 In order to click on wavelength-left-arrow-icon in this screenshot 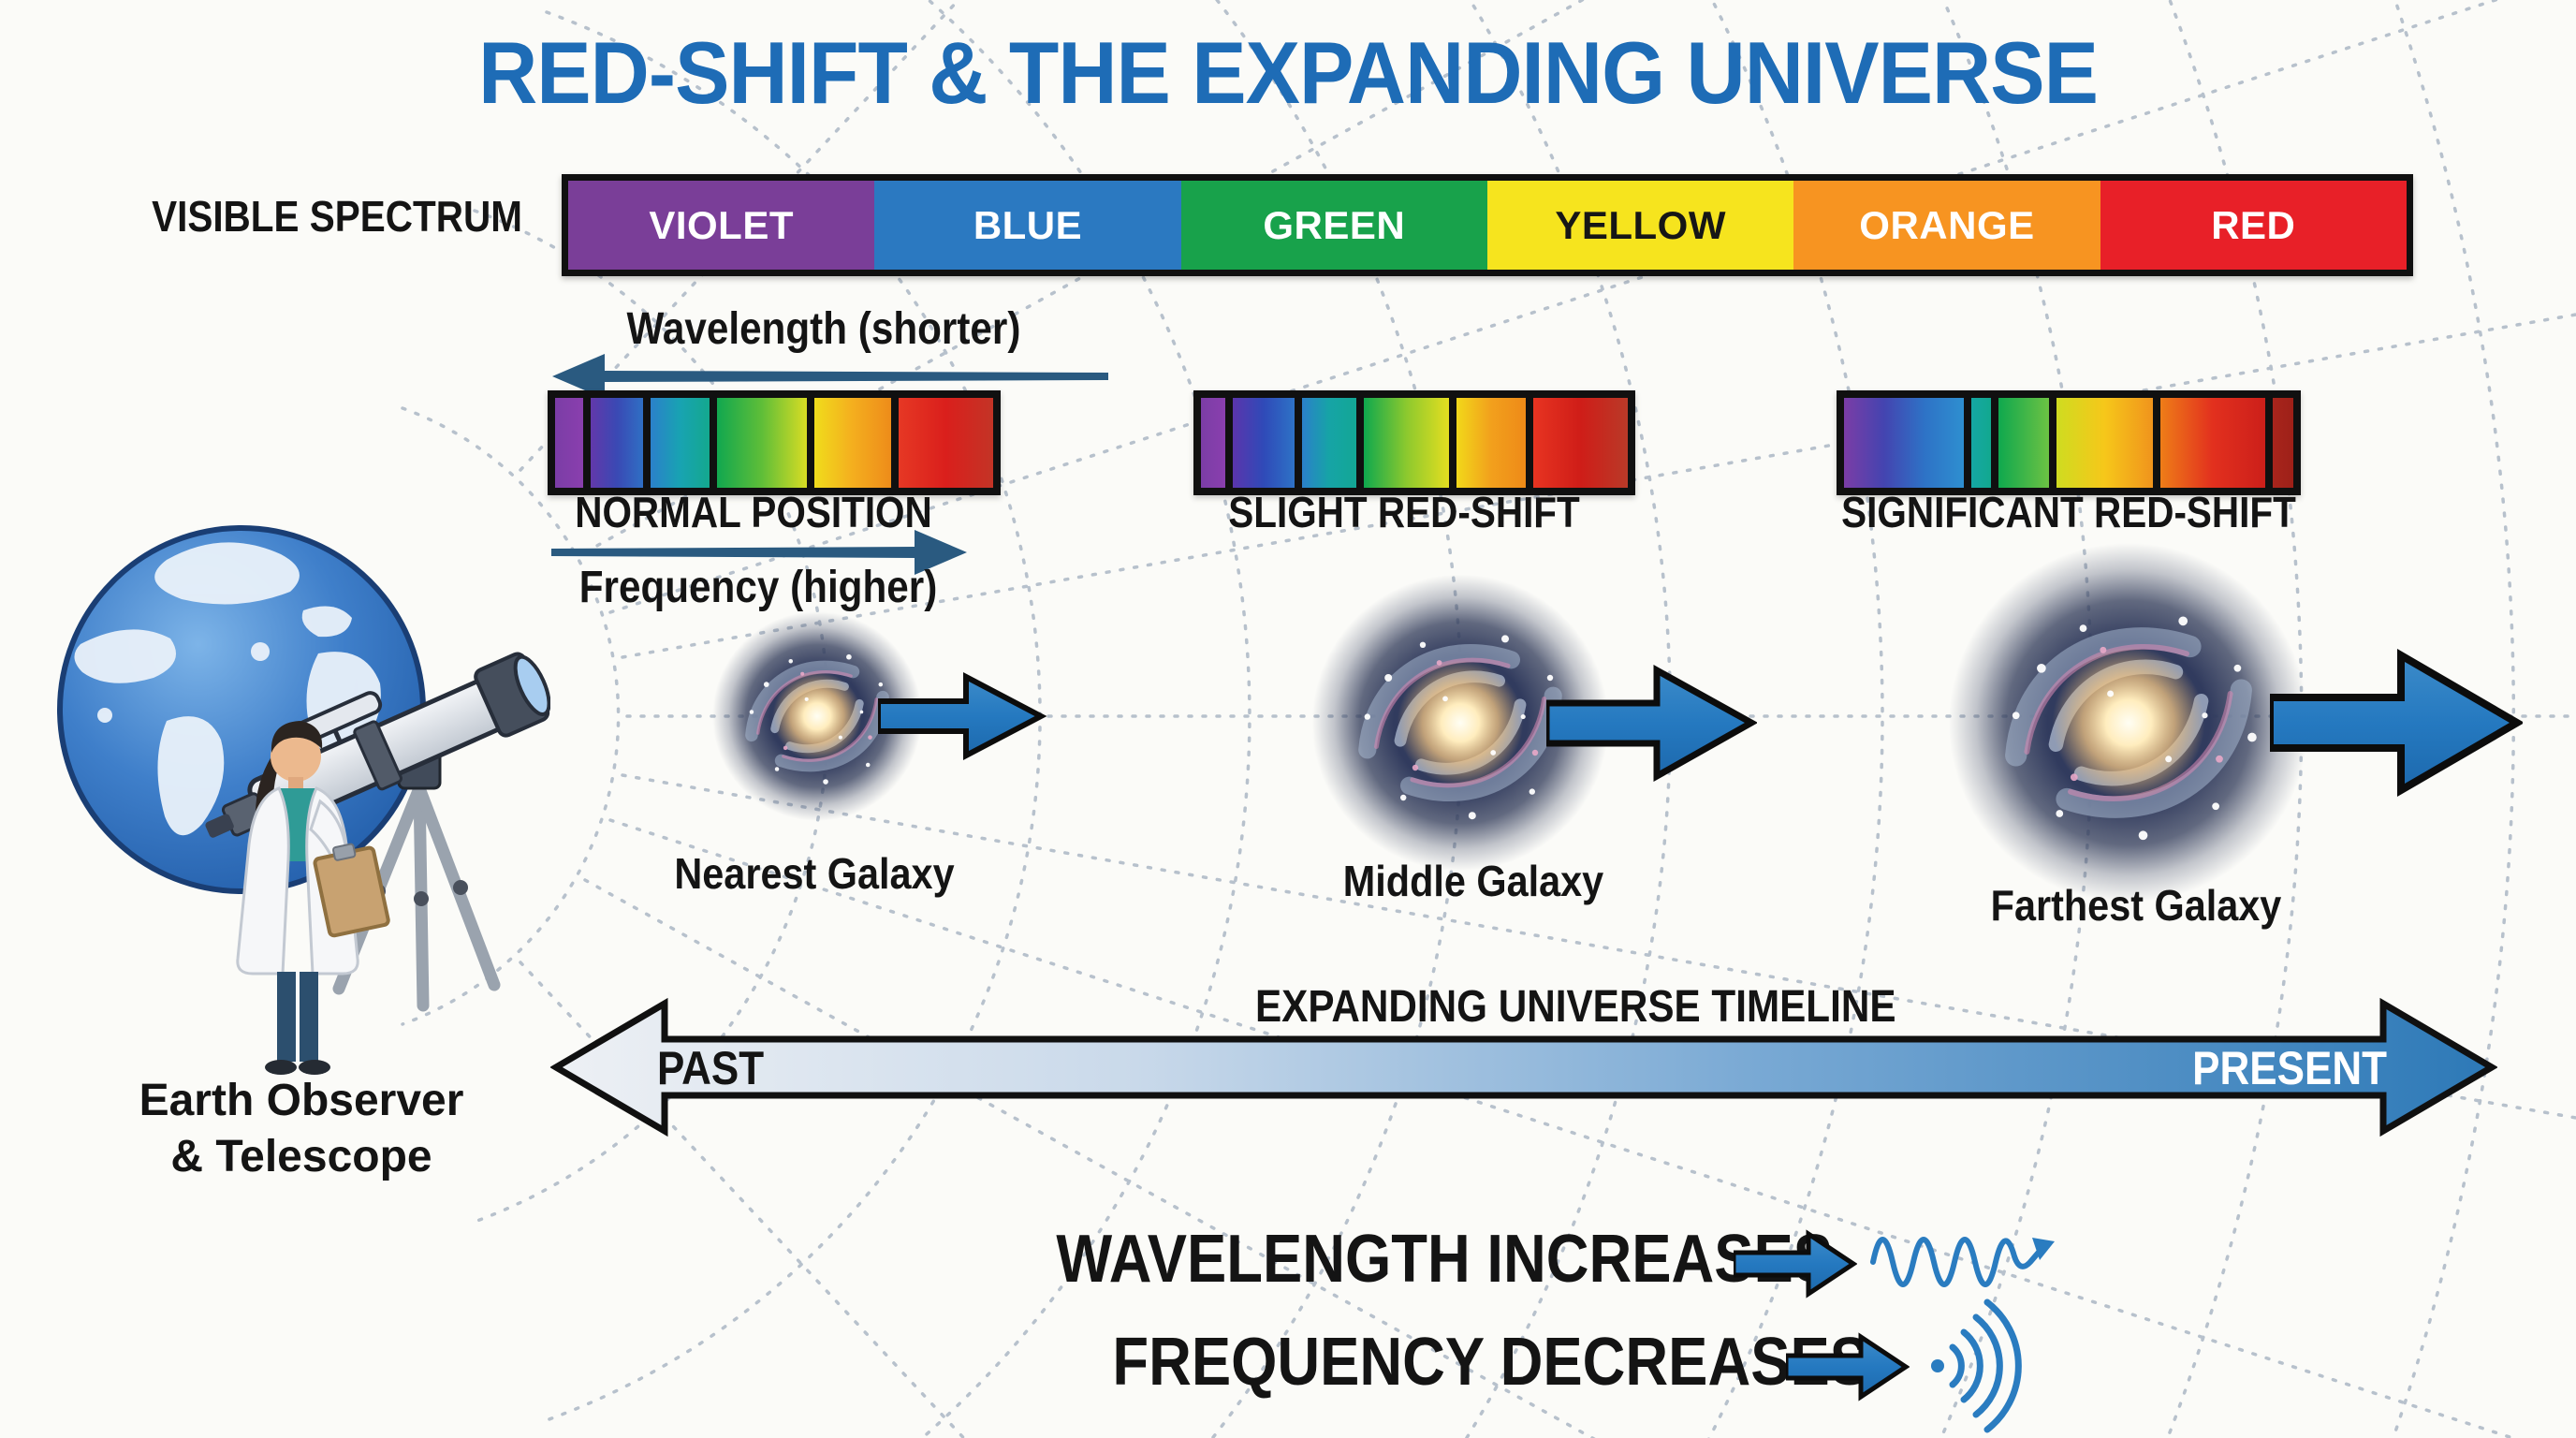, I will do `click(830, 376)`.